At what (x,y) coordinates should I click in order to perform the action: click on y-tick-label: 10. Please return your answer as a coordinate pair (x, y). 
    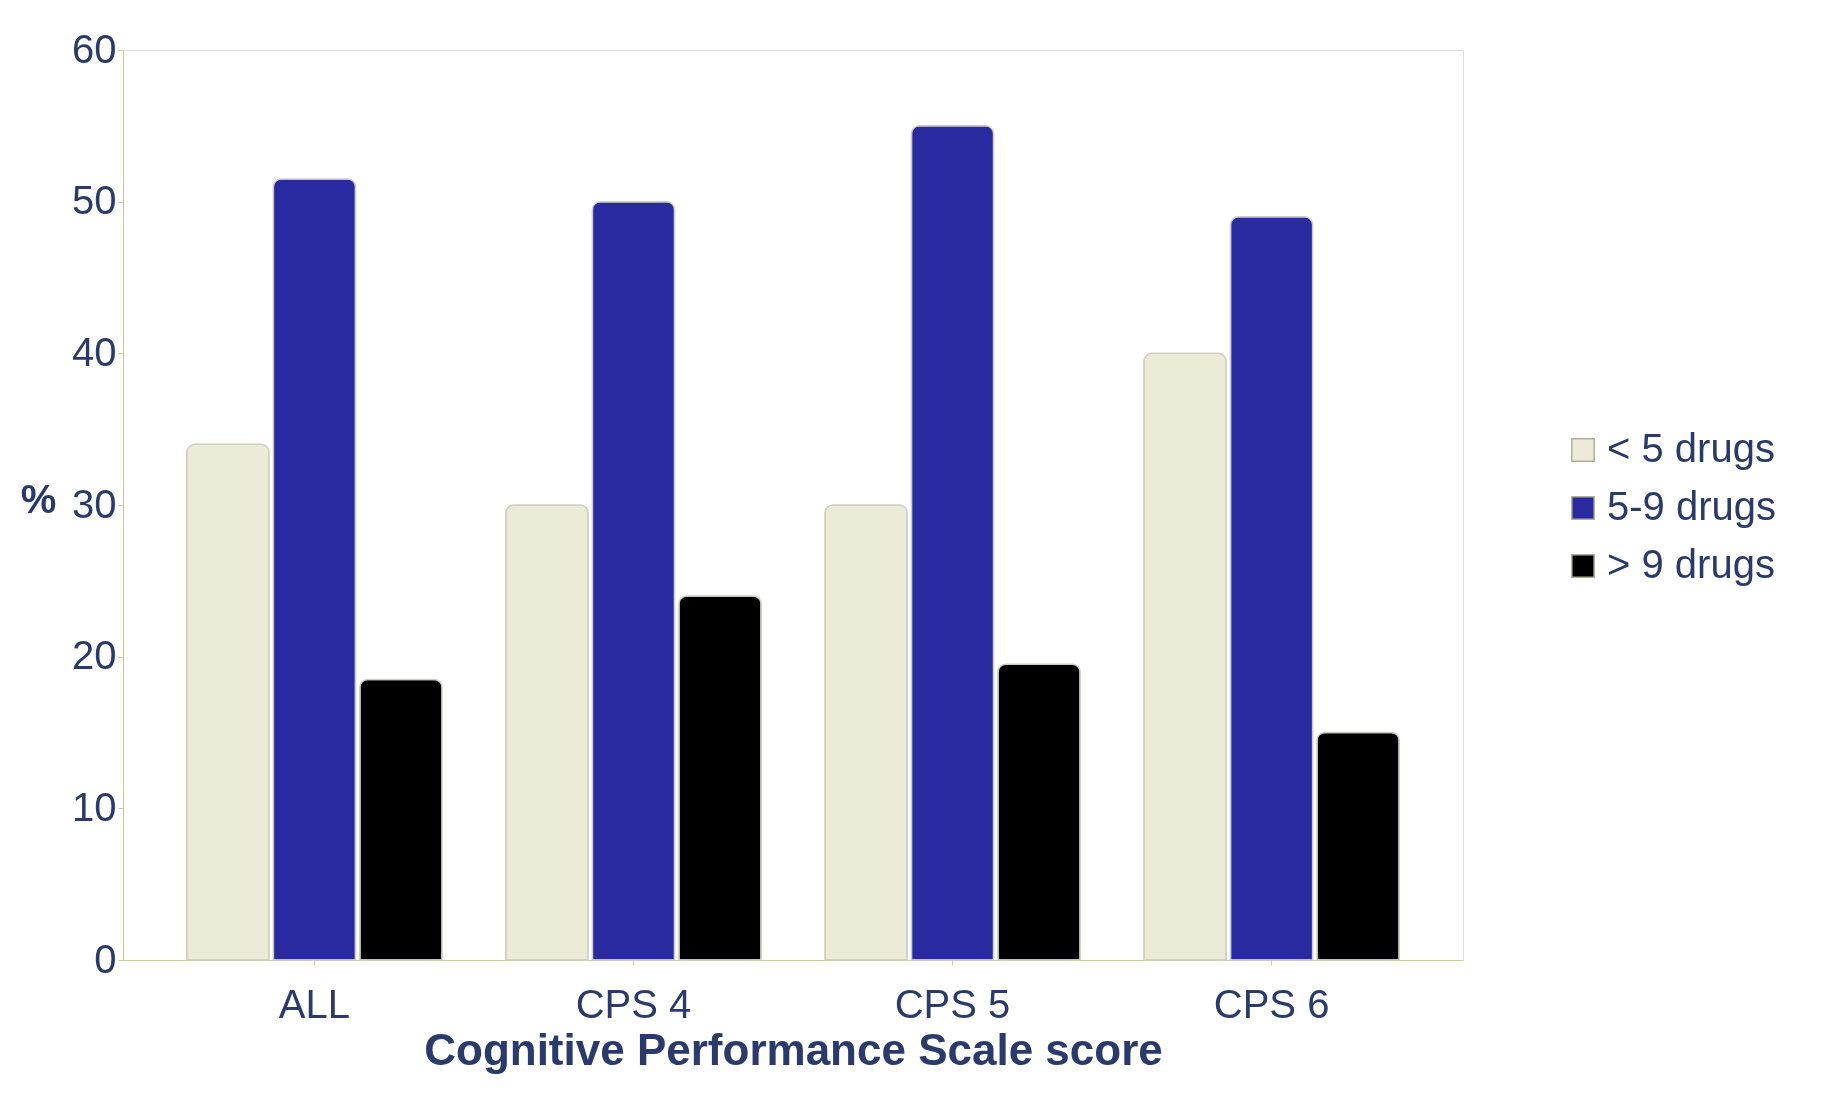
    Looking at the image, I should click on (94, 806).